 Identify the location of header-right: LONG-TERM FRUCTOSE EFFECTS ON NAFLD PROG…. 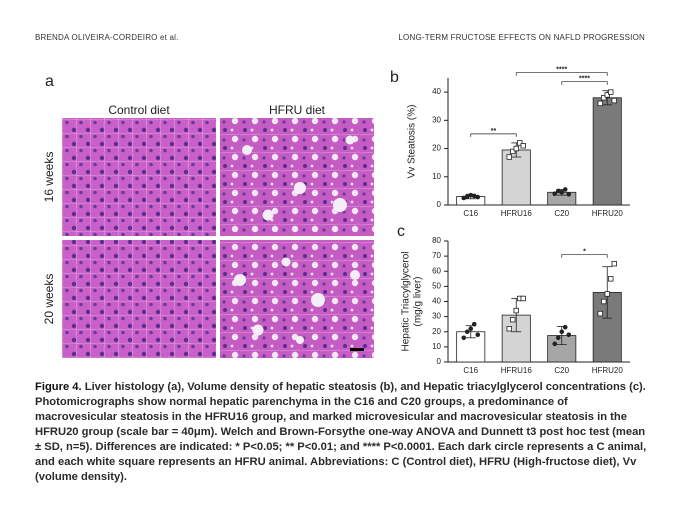
(521, 37).